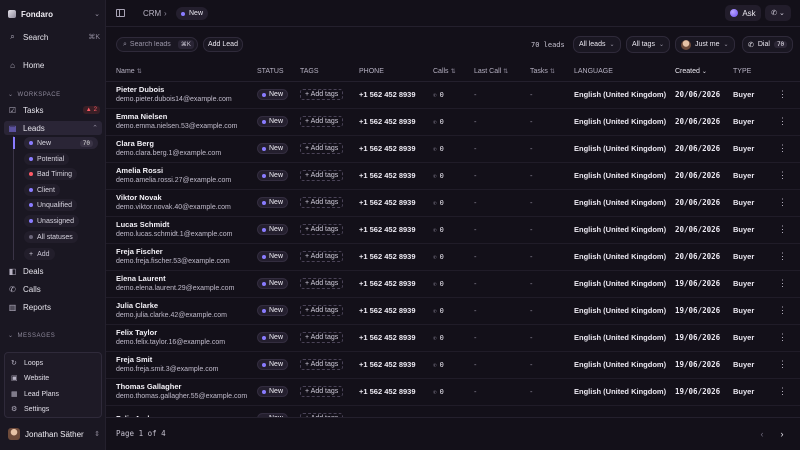 The height and width of the screenshot is (450, 800). I want to click on lead-name: Amelia Rossi, so click(140, 170).